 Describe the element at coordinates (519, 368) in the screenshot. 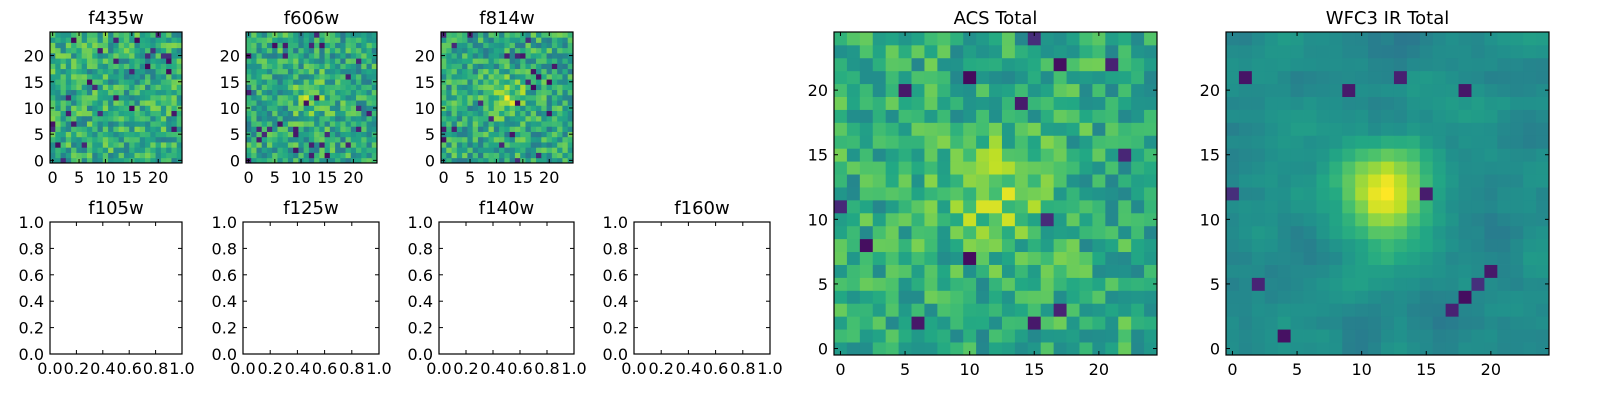

I see `x-tick-label: 0.6` at that location.